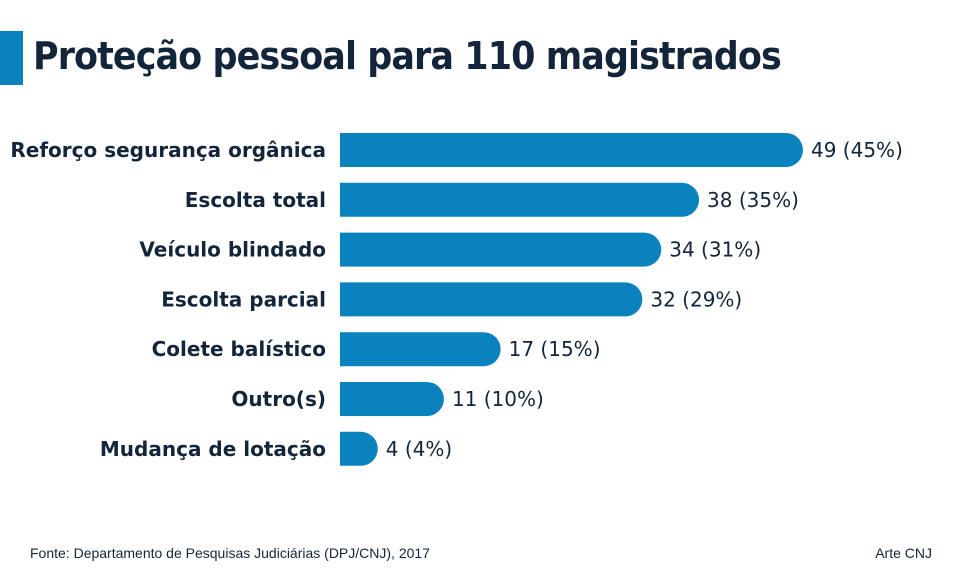 This screenshot has width=960, height=582. Describe the element at coordinates (498, 399) in the screenshot. I see `value-label: 11 (10%)` at that location.